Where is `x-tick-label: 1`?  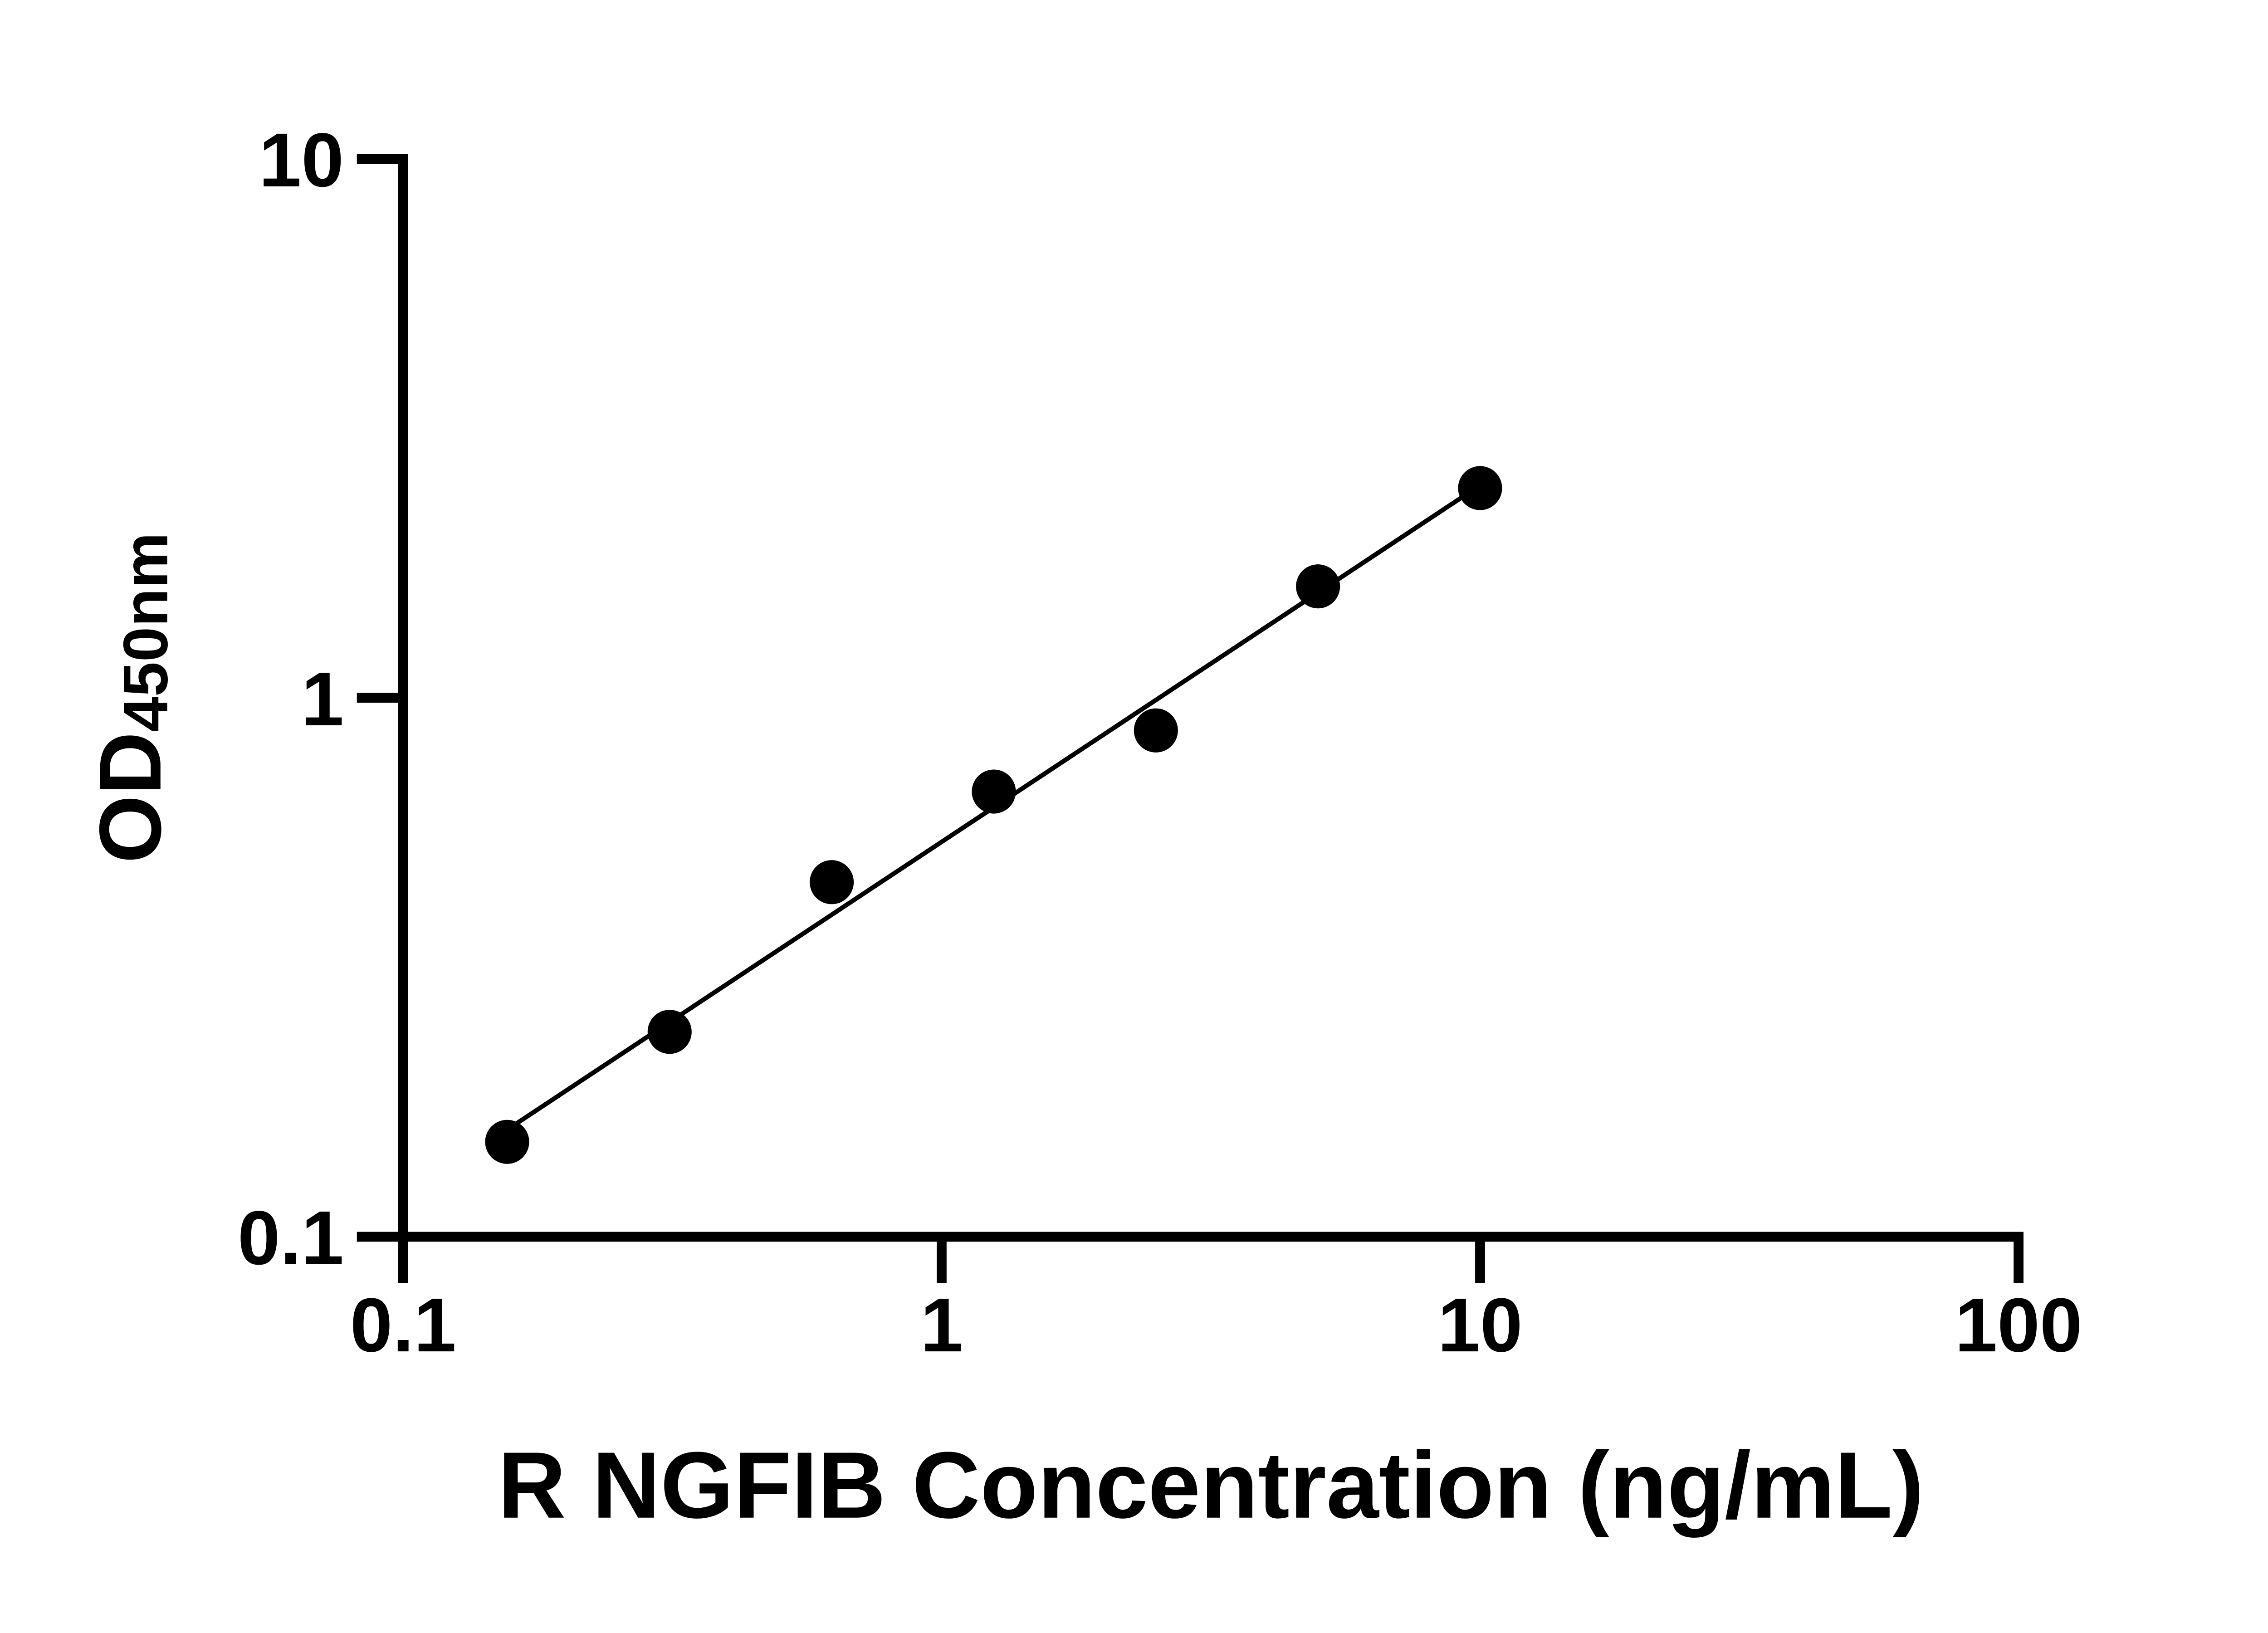 x-tick-label: 1 is located at coordinates (942, 1325).